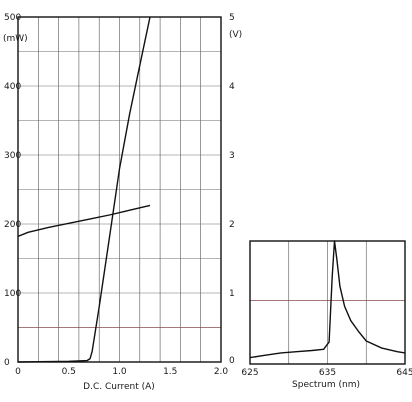  I want to click on right-y-tick-label: 2, so click(232, 225).